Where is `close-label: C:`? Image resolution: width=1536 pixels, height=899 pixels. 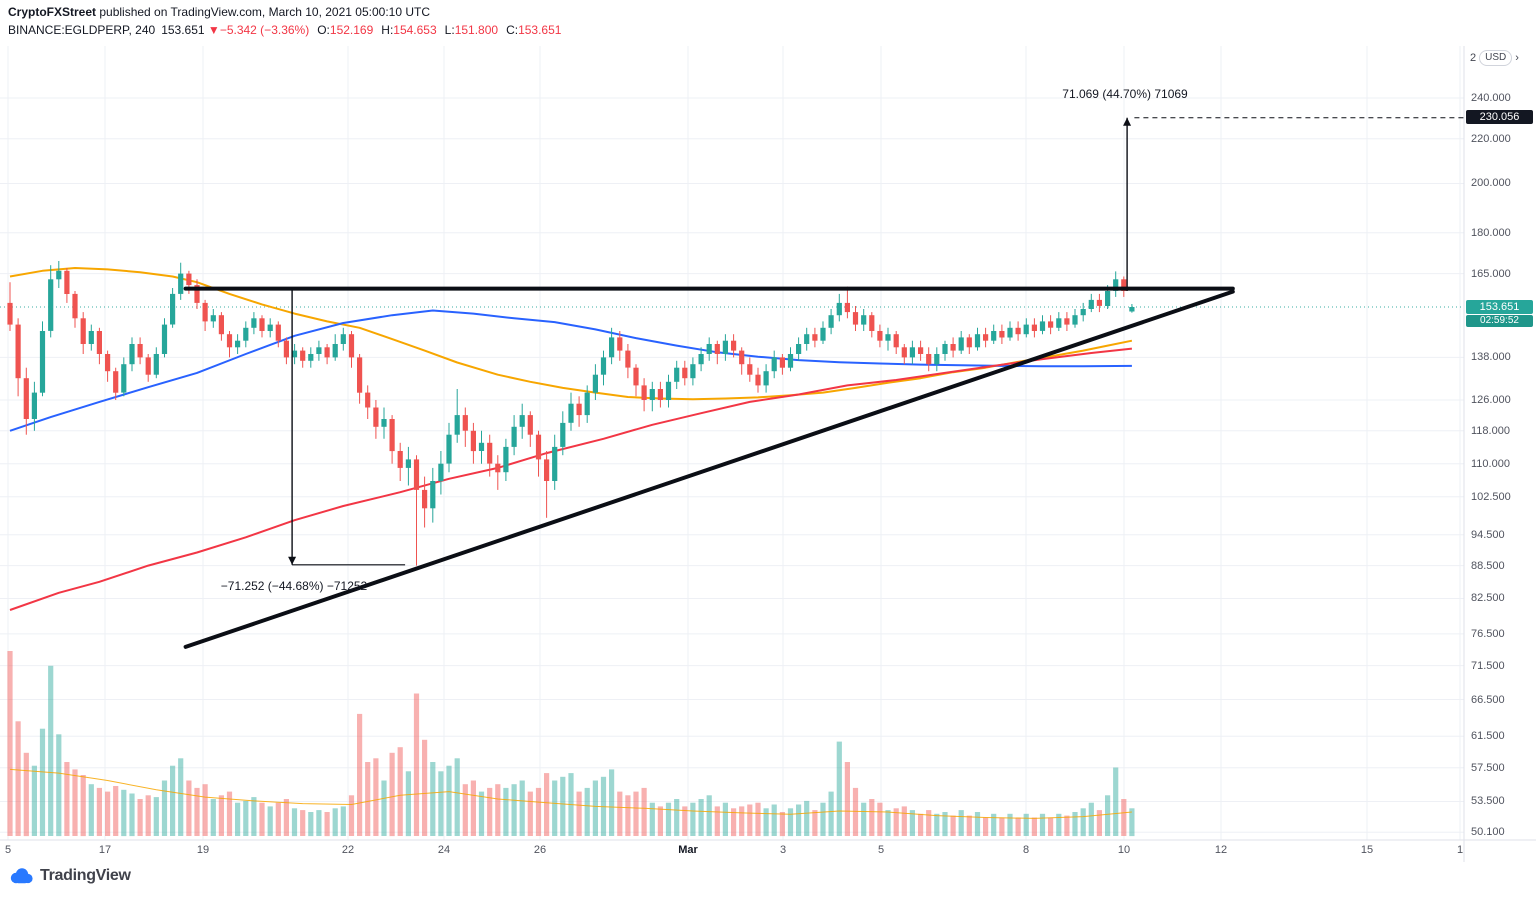 close-label: C: is located at coordinates (512, 30).